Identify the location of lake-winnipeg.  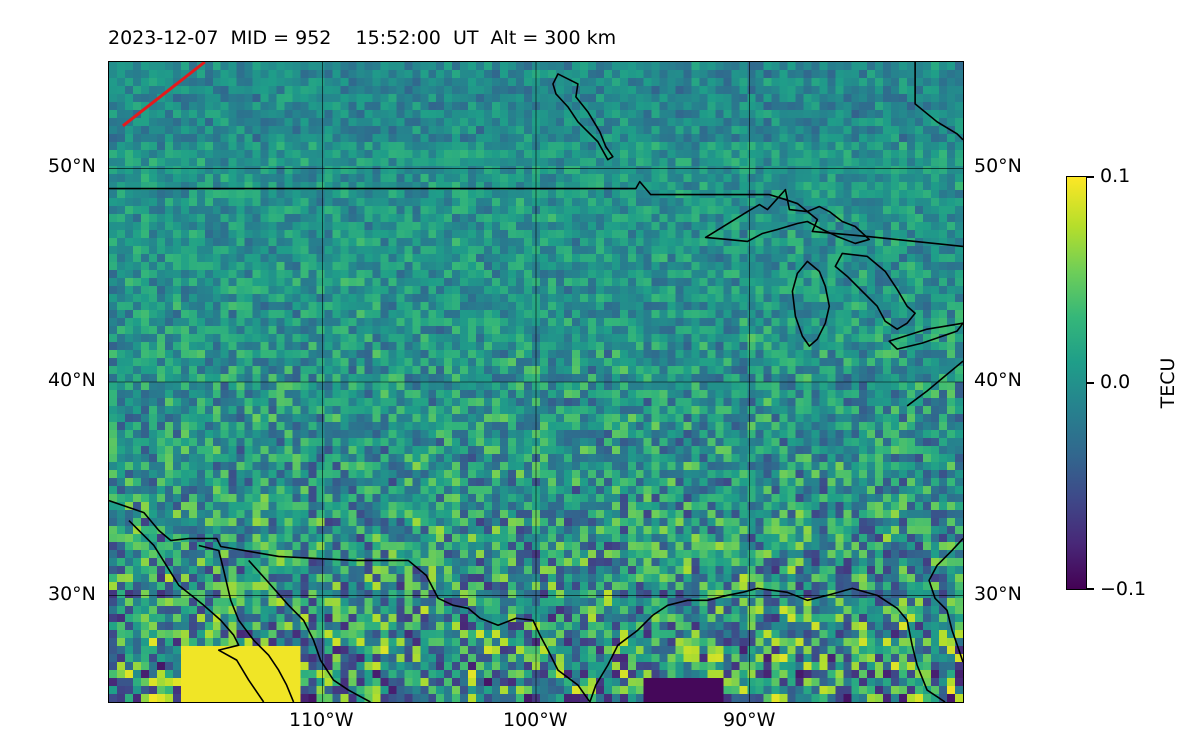
(583, 117).